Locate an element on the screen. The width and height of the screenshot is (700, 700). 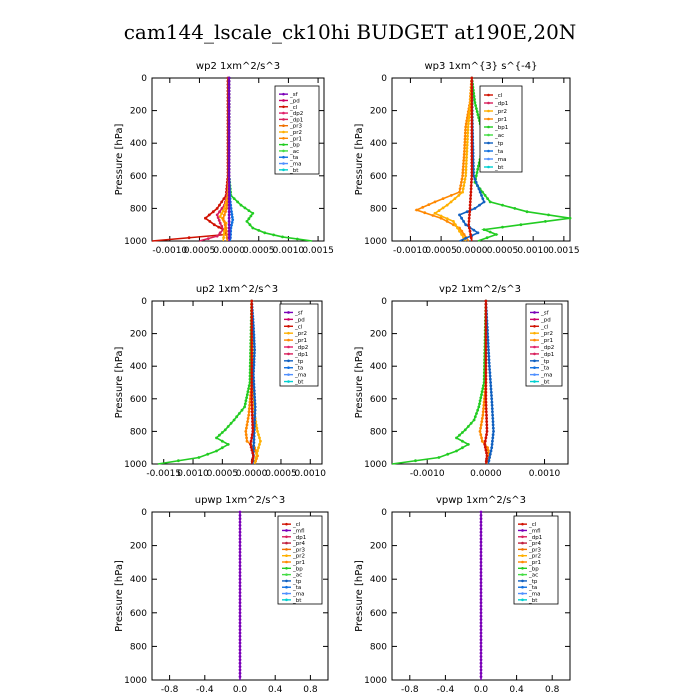
legend-label: _pd is located at coordinates (545, 320).